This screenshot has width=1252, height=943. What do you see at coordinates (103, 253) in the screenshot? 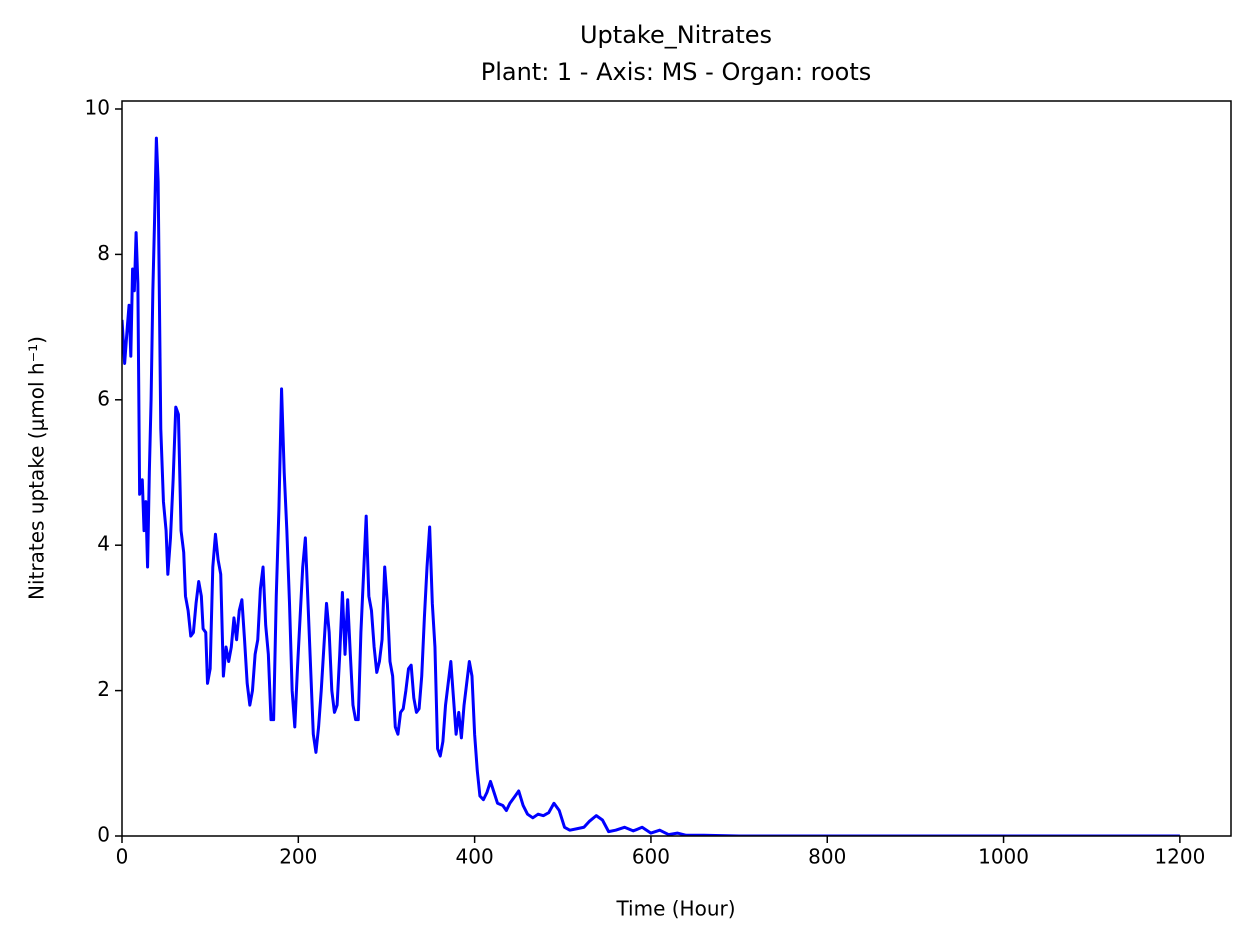
I see `y-tick-label: 8` at bounding box center [103, 253].